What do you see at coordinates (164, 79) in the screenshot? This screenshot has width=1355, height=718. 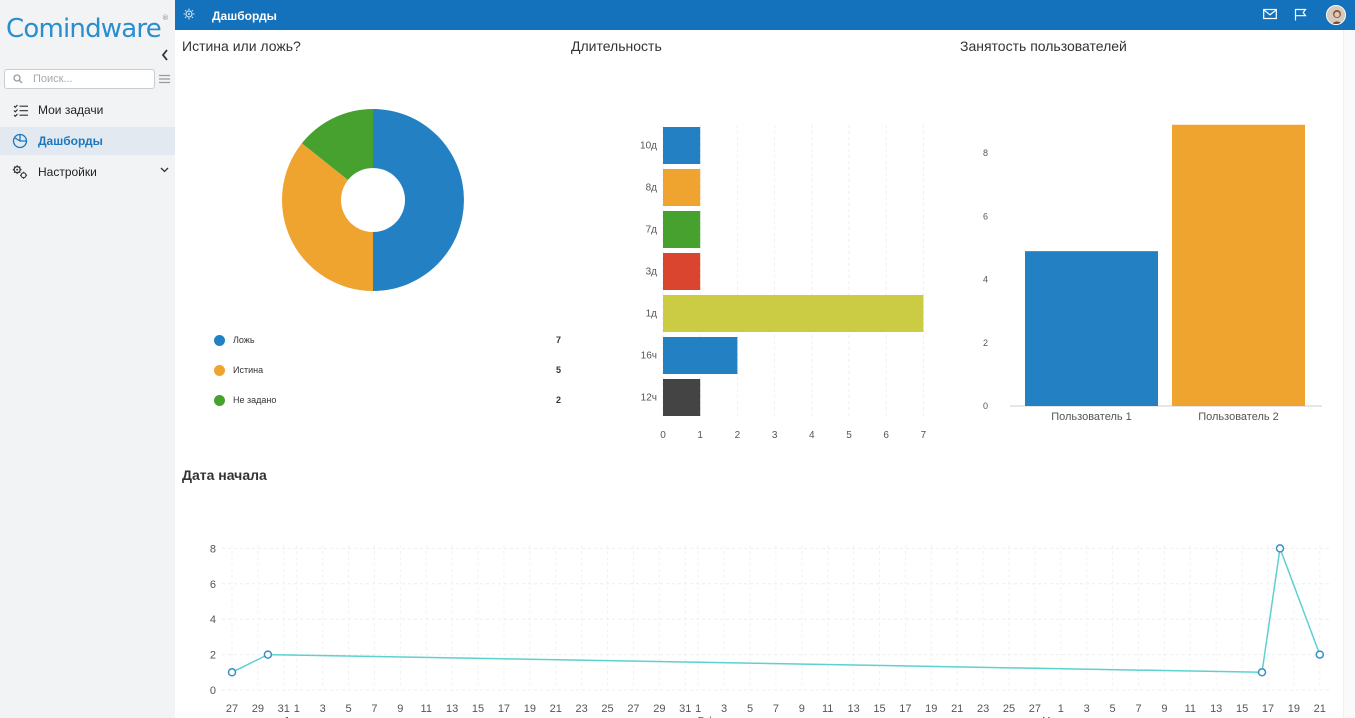 I see `list-menu-icon` at bounding box center [164, 79].